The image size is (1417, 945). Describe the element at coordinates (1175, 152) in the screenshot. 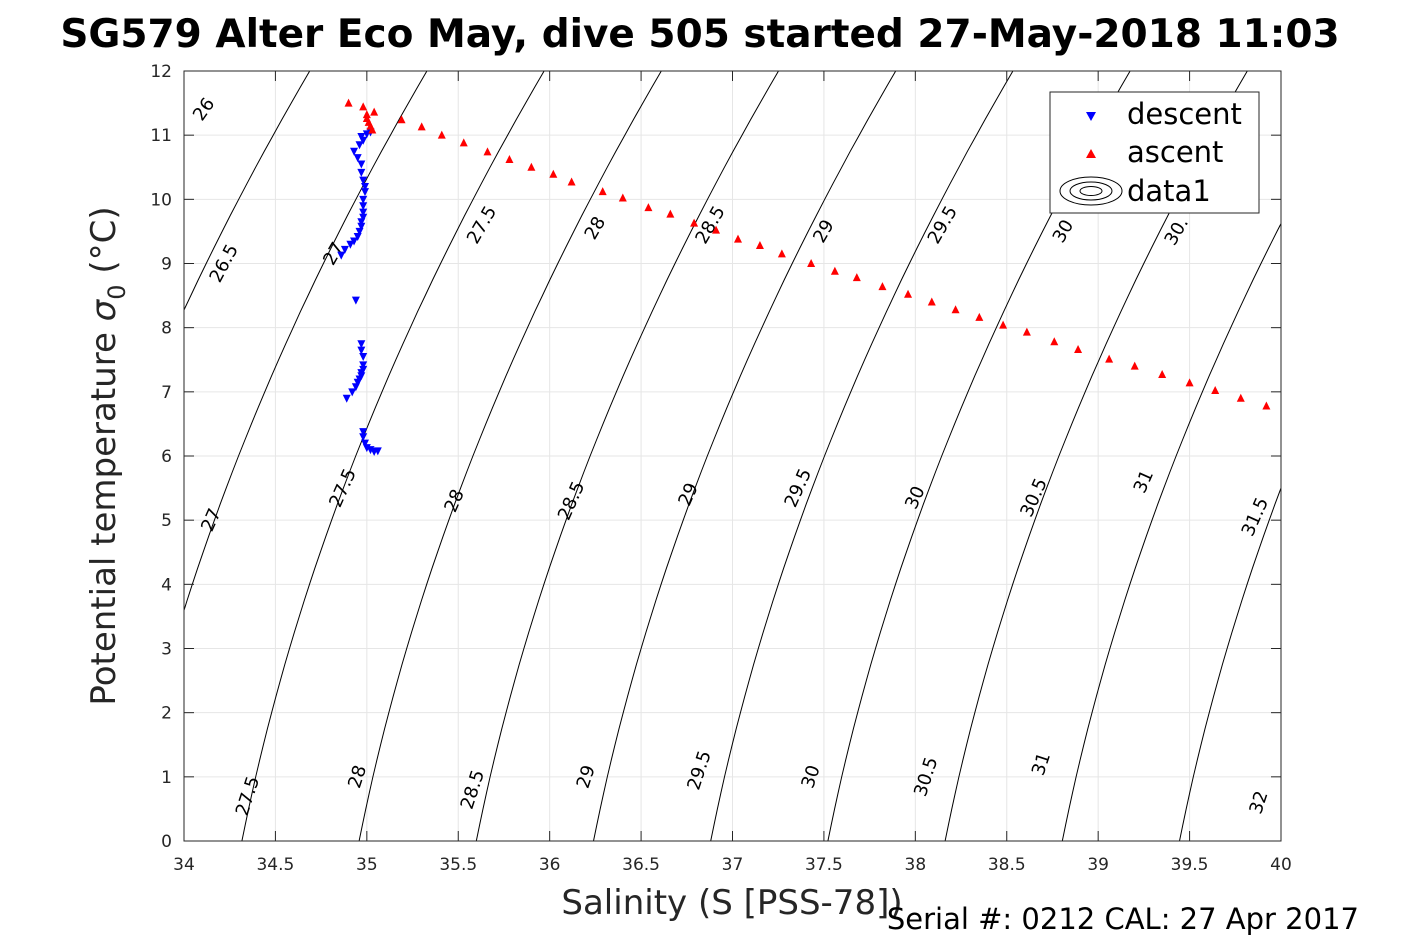

I see `legend-ascent-label: ascent` at that location.